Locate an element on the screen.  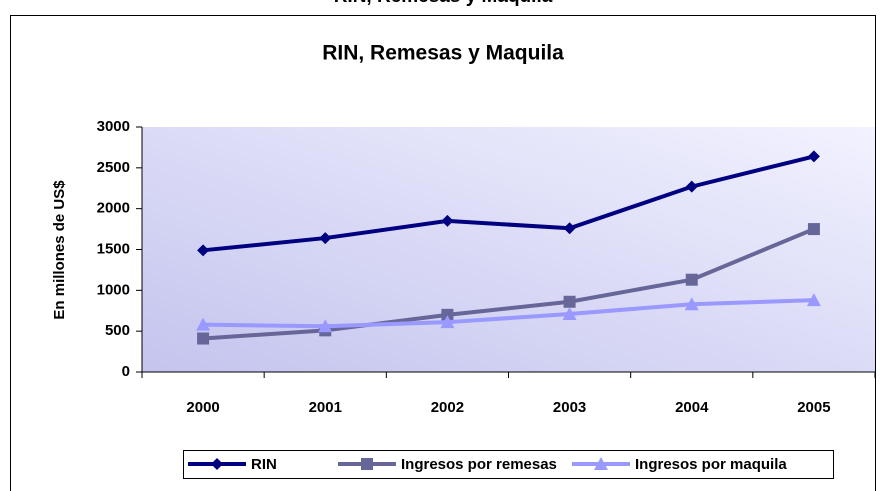
legend is located at coordinates (508, 464).